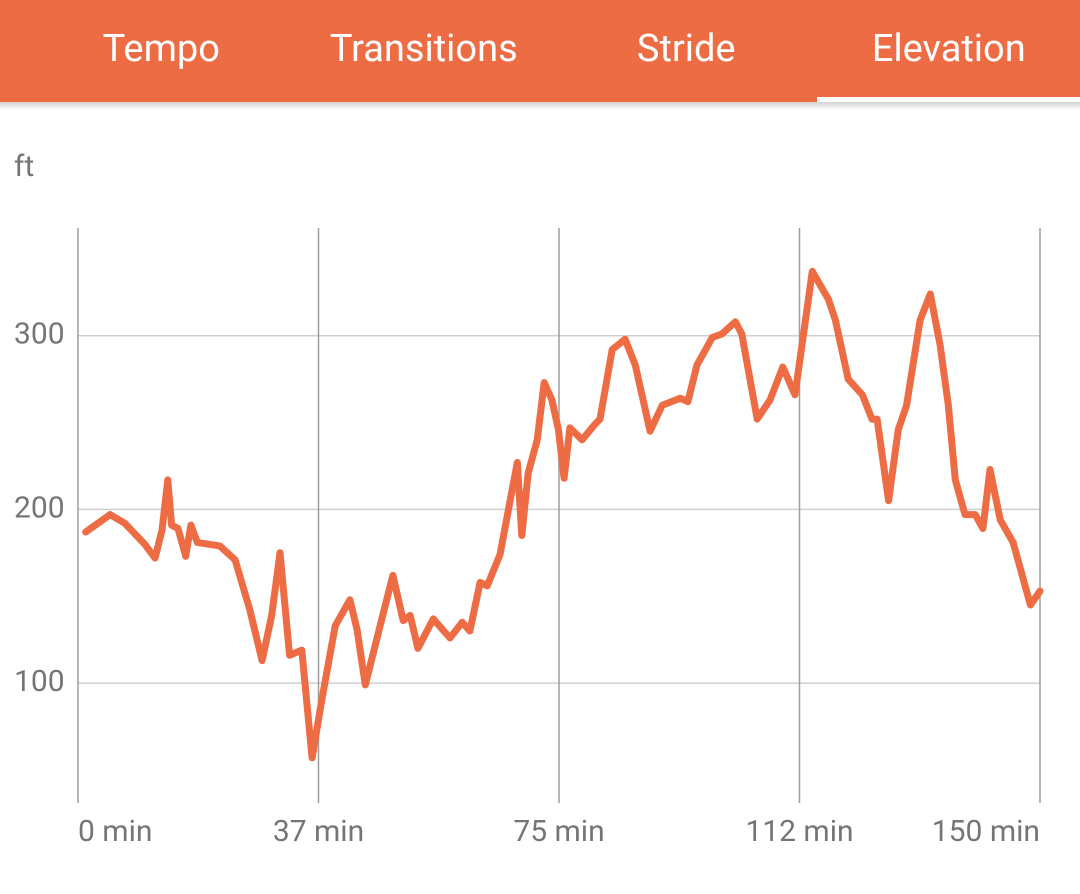 This screenshot has height=894, width=1080. What do you see at coordinates (799, 831) in the screenshot?
I see `x-tick-label: 112 min` at bounding box center [799, 831].